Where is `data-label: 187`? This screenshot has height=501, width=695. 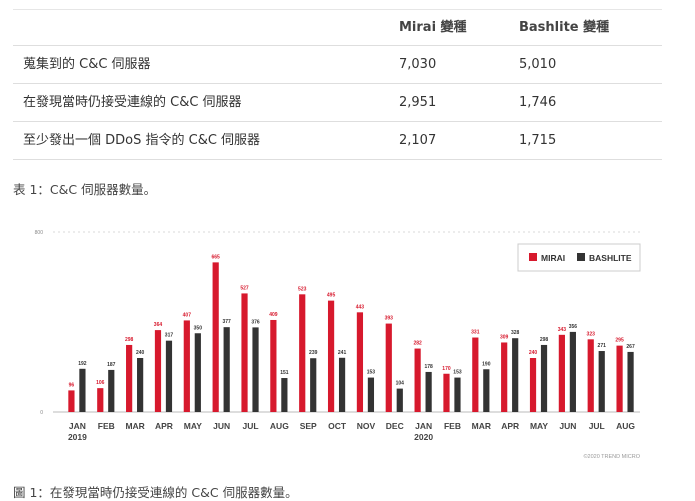
data-label: 187 is located at coordinates (111, 365).